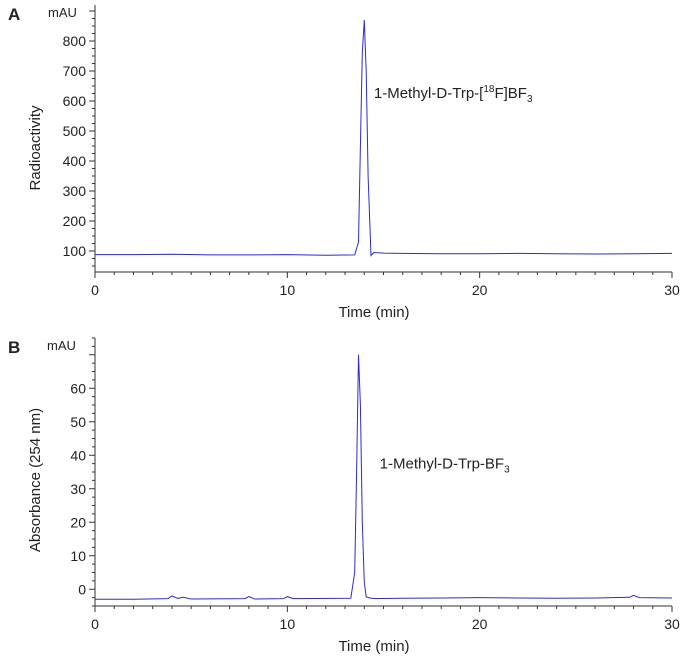 The height and width of the screenshot is (658, 685). Describe the element at coordinates (78, 455) in the screenshot. I see `panel-b-y-tick-label: 40` at that location.